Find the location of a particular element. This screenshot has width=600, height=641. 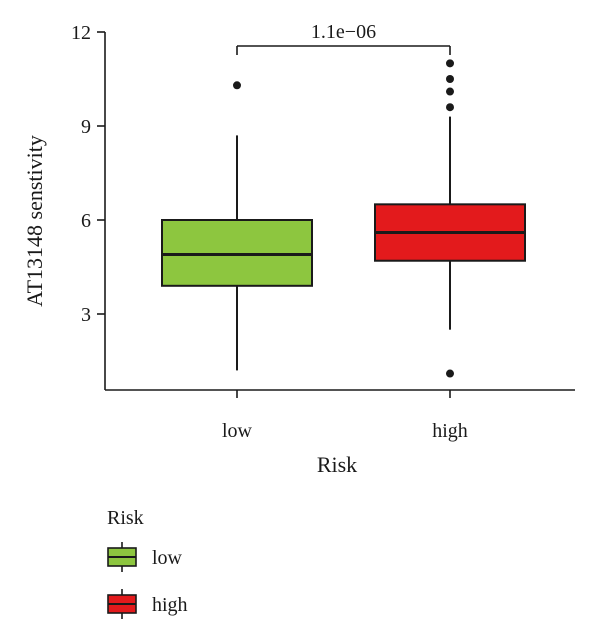

p-value-label: 1.1e−06 is located at coordinates (343, 32).